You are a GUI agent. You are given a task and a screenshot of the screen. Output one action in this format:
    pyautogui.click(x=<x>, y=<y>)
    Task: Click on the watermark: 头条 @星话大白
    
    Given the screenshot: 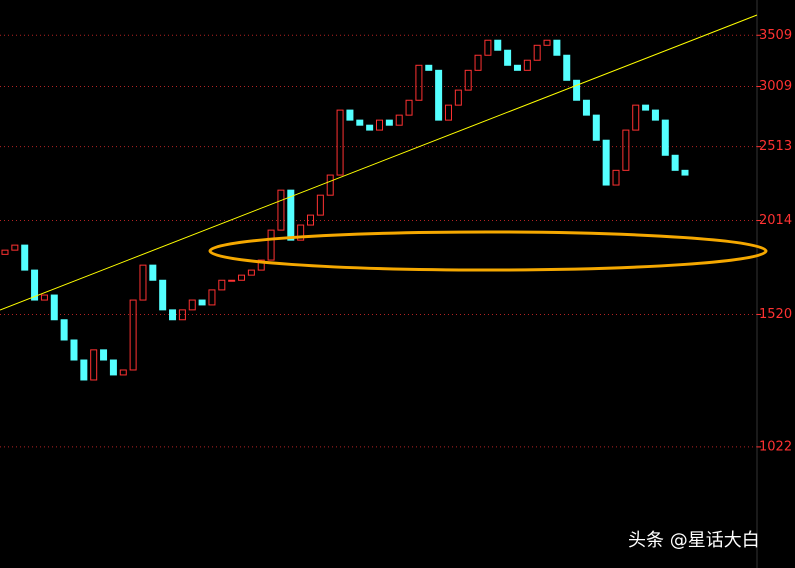 What is the action you would take?
    pyautogui.click(x=694, y=540)
    